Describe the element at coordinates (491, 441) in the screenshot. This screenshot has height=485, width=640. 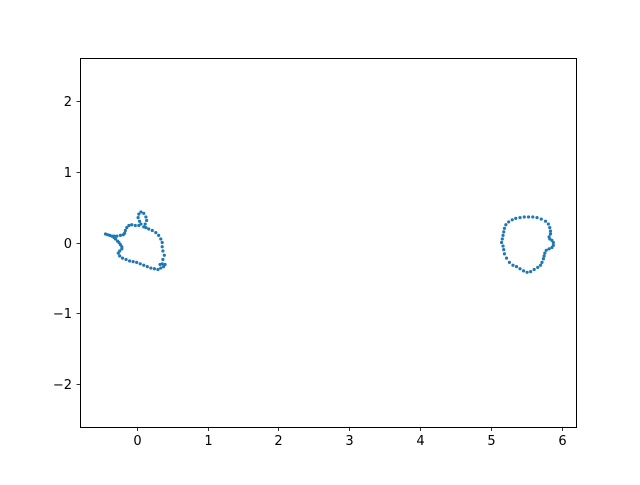
I see `x-tick-label: 5` at that location.